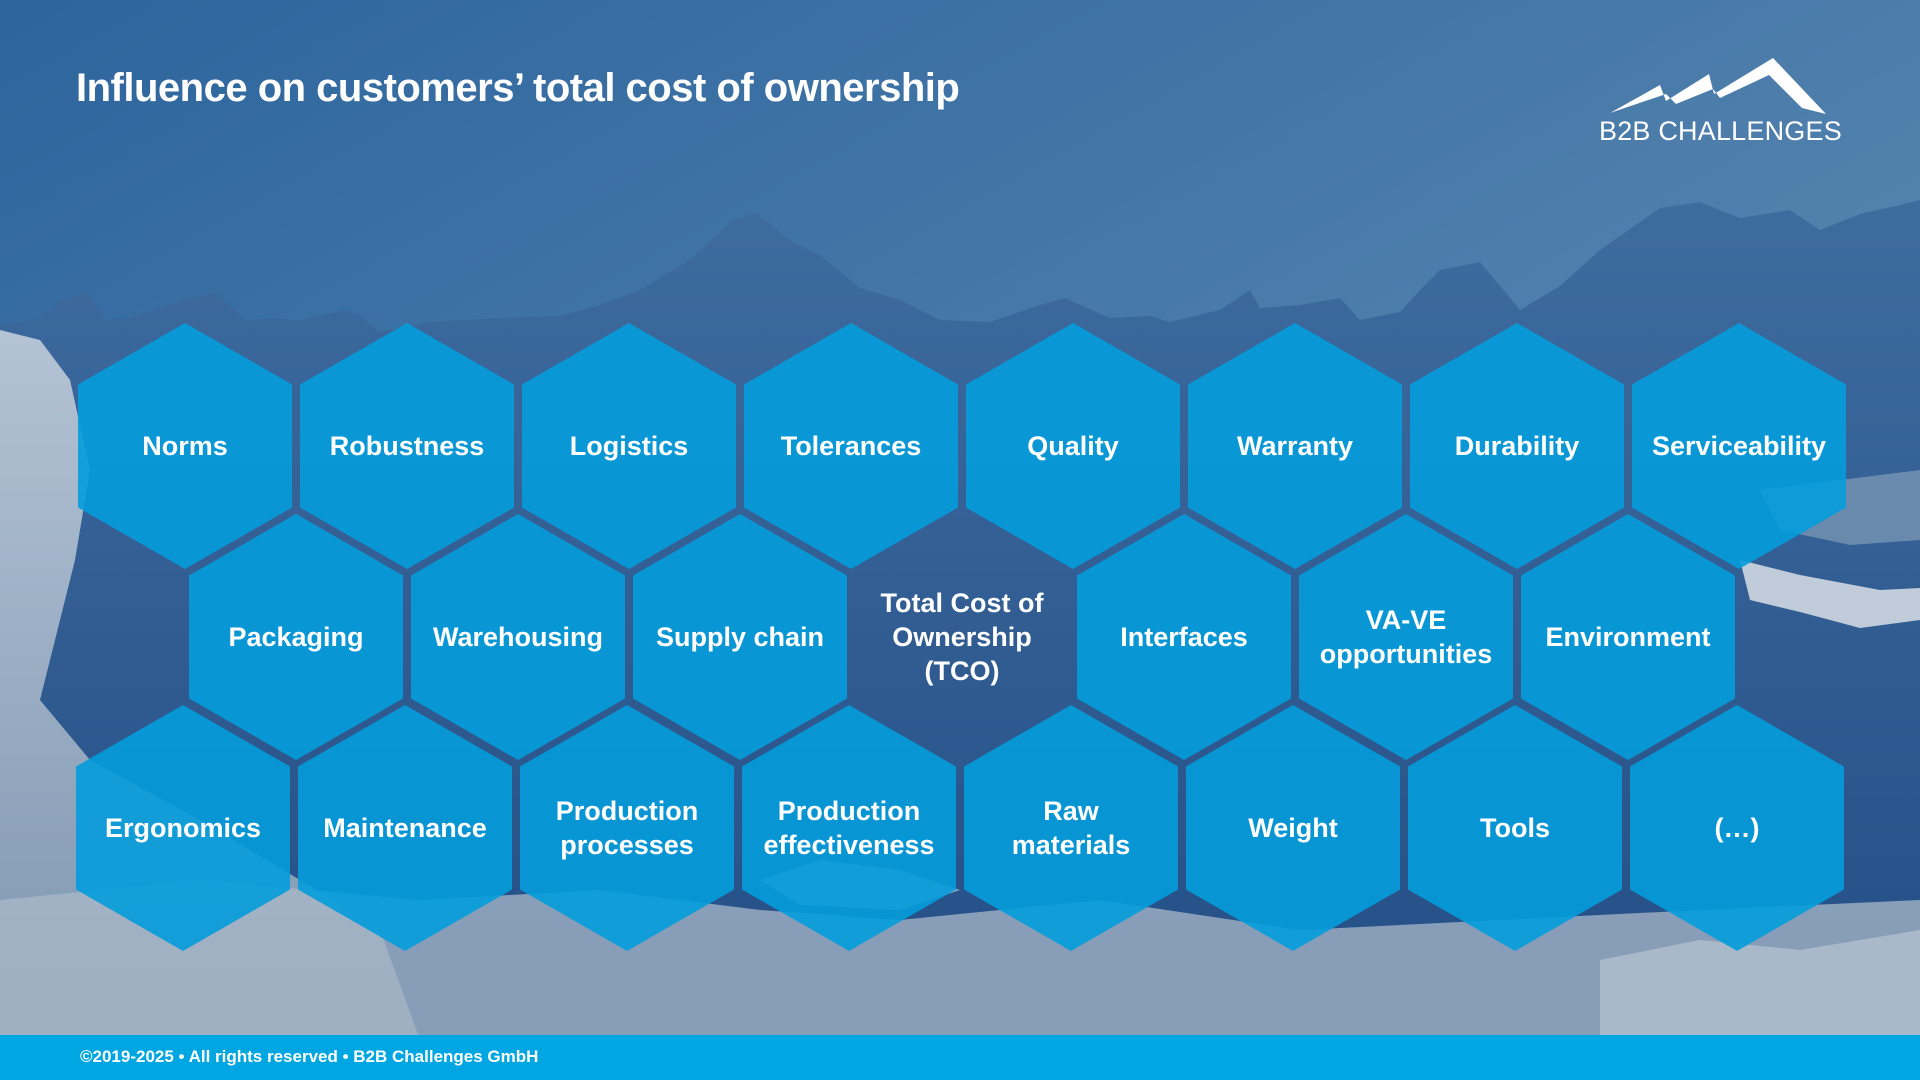  Describe the element at coordinates (407, 446) in the screenshot. I see `hex-label: Robustness` at that location.